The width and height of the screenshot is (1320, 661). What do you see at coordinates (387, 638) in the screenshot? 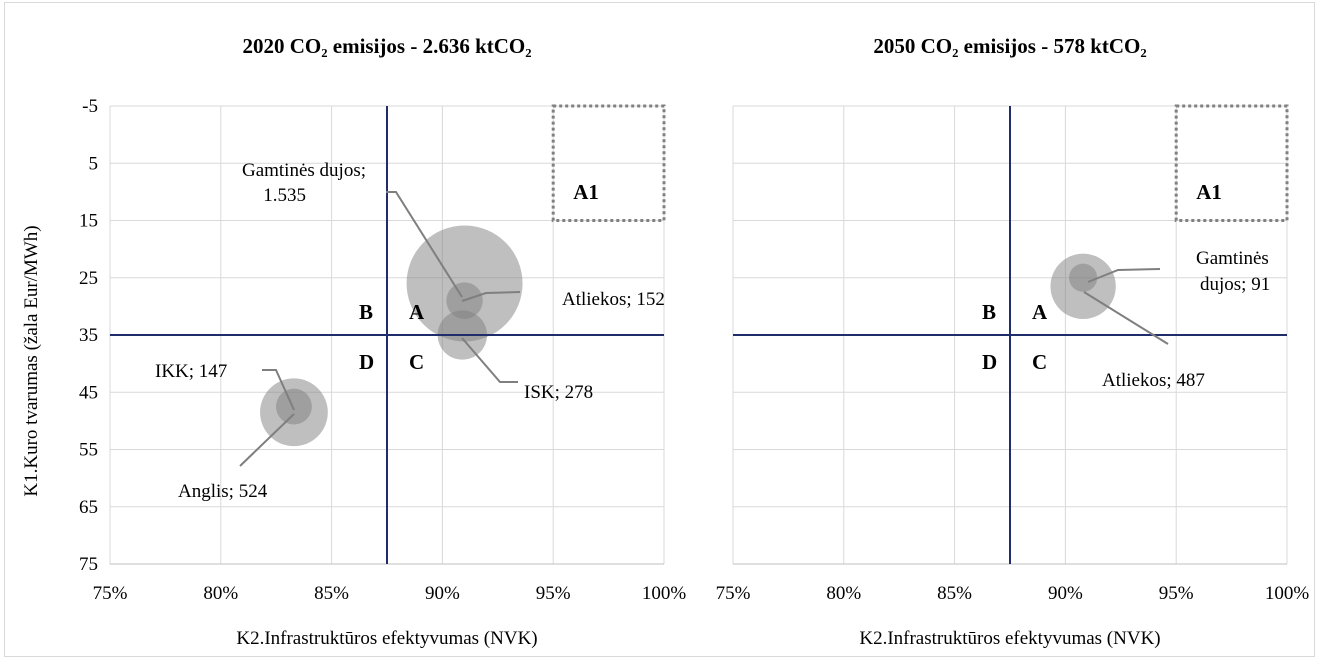
I see `x-axis-title-left: K2.Infrastruktūros efektyvumas (NVK)` at bounding box center [387, 638].